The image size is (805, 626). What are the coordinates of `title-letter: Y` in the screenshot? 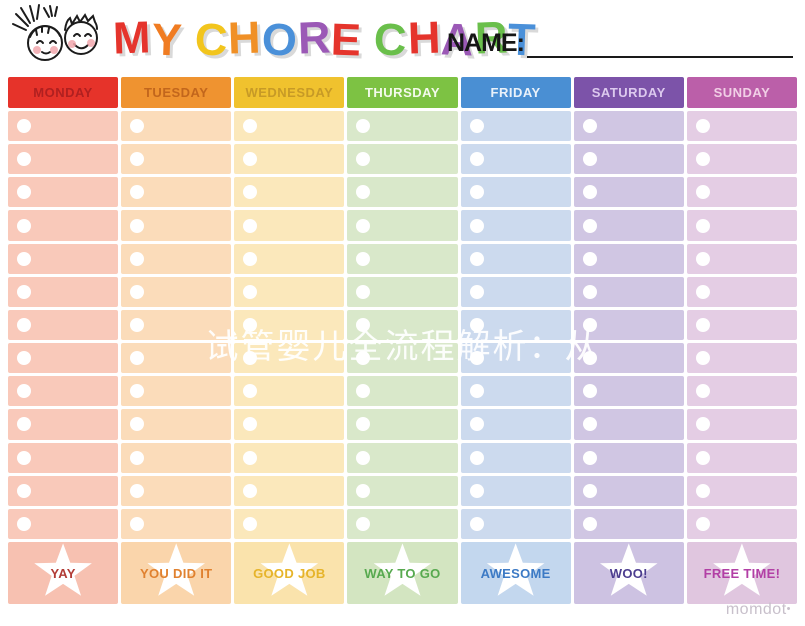 It's located at (167, 39).